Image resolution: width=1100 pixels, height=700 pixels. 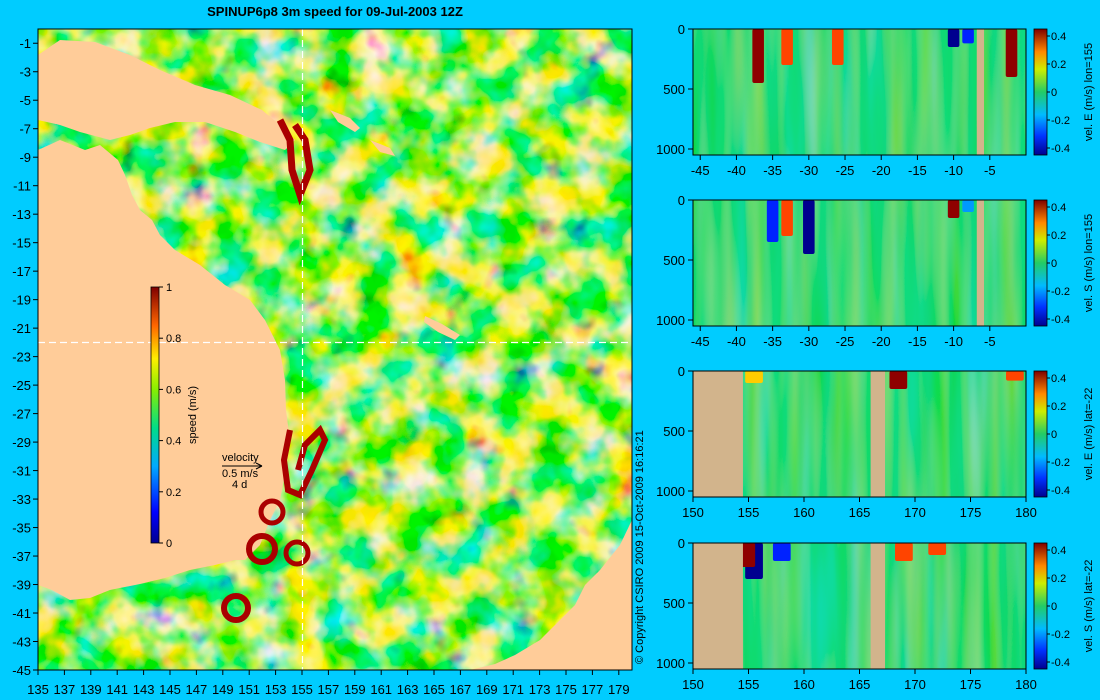 What do you see at coordinates (21, 414) in the screenshot?
I see `map-y-tick-label: -27` at bounding box center [21, 414].